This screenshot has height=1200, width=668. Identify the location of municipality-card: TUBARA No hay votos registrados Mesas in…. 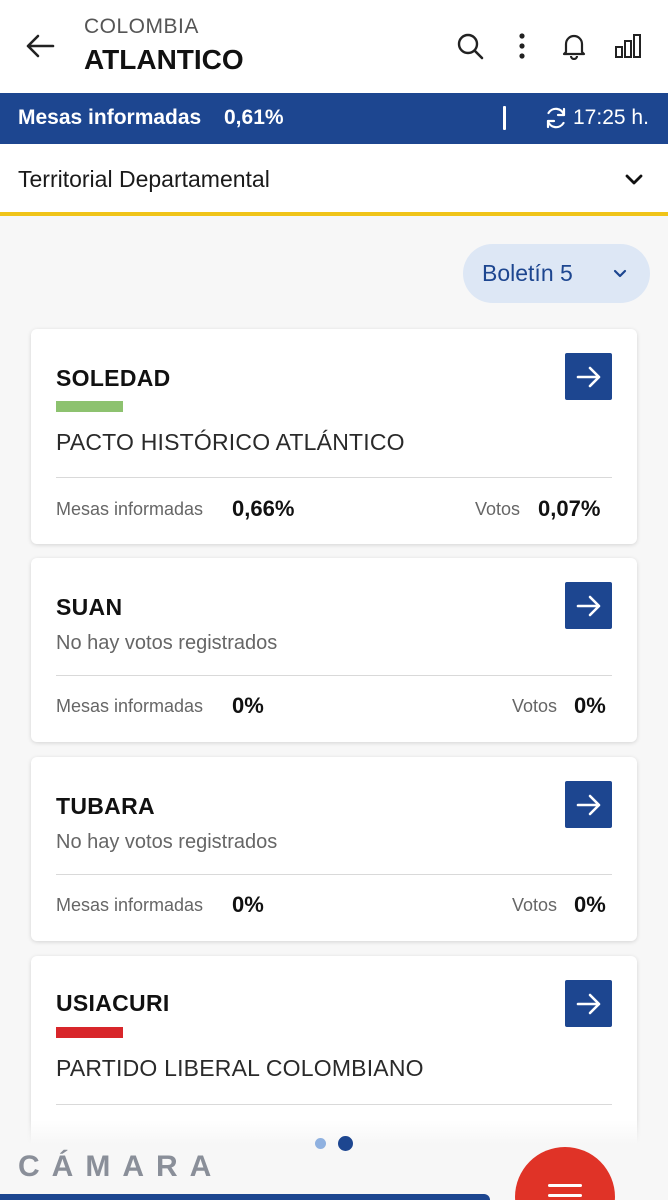
(334, 849).